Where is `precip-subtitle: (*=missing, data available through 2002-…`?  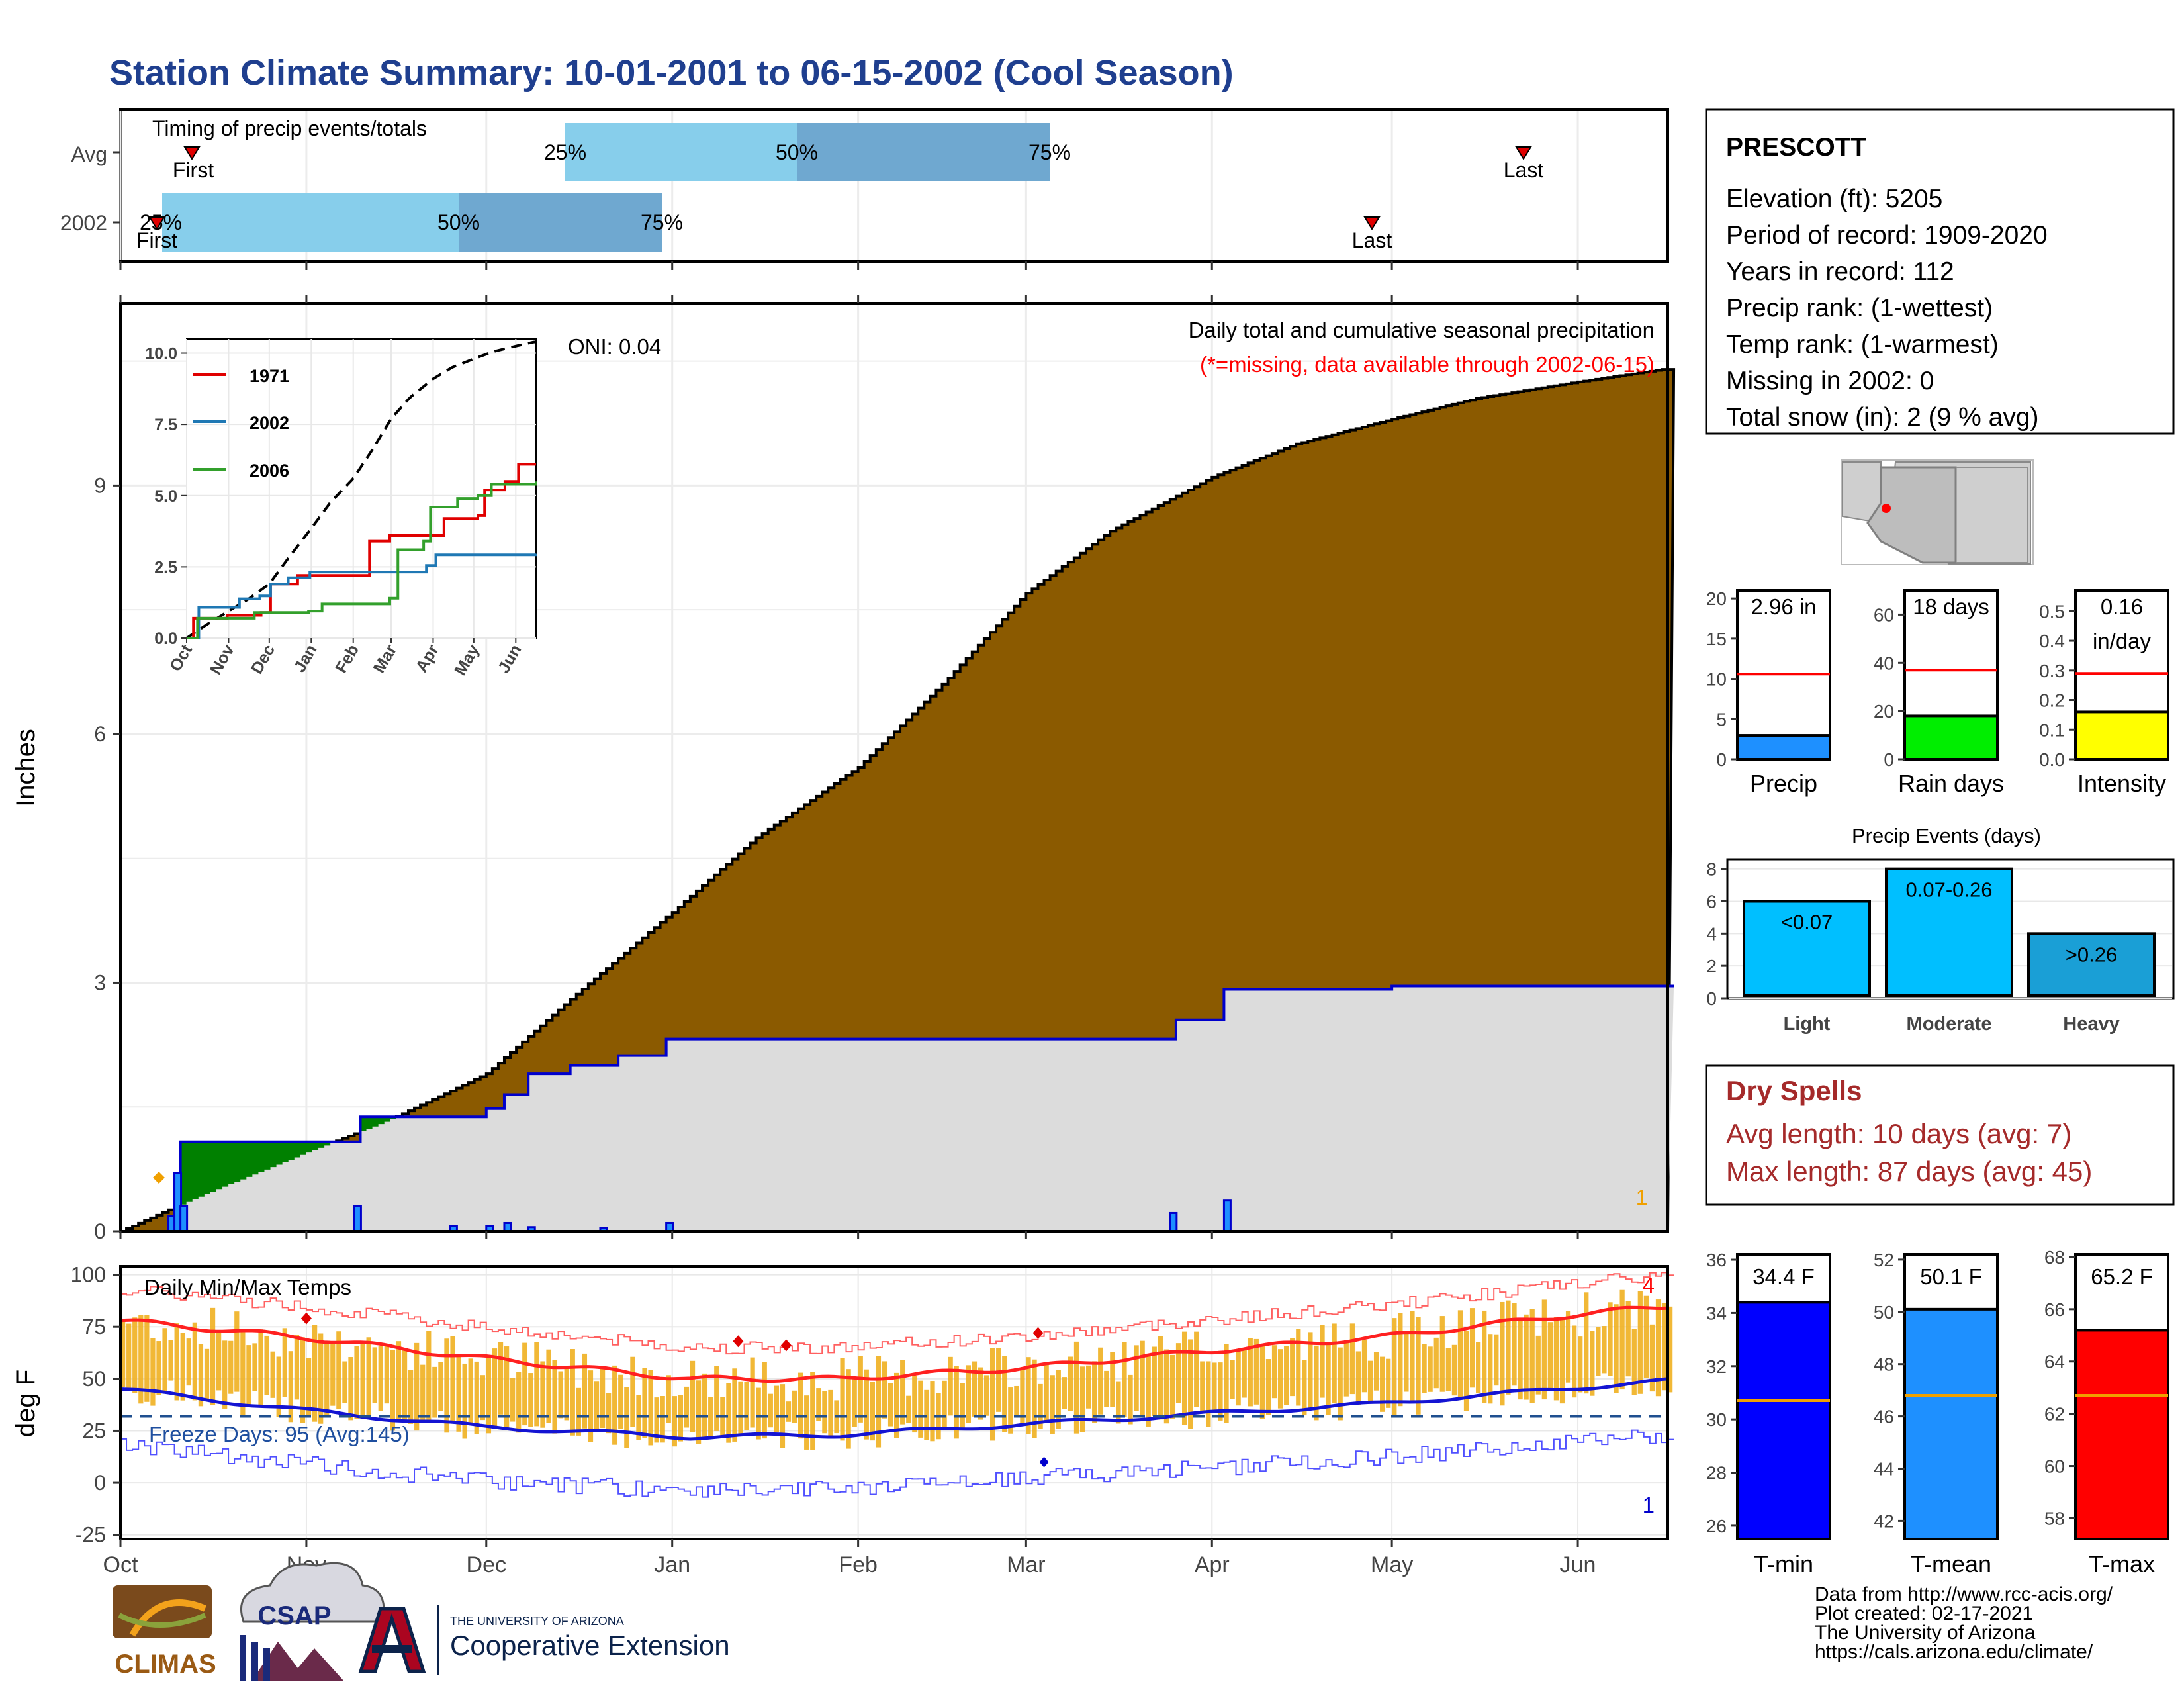
precip-subtitle: (*=missing, data available through 2002-… is located at coordinates (1427, 364).